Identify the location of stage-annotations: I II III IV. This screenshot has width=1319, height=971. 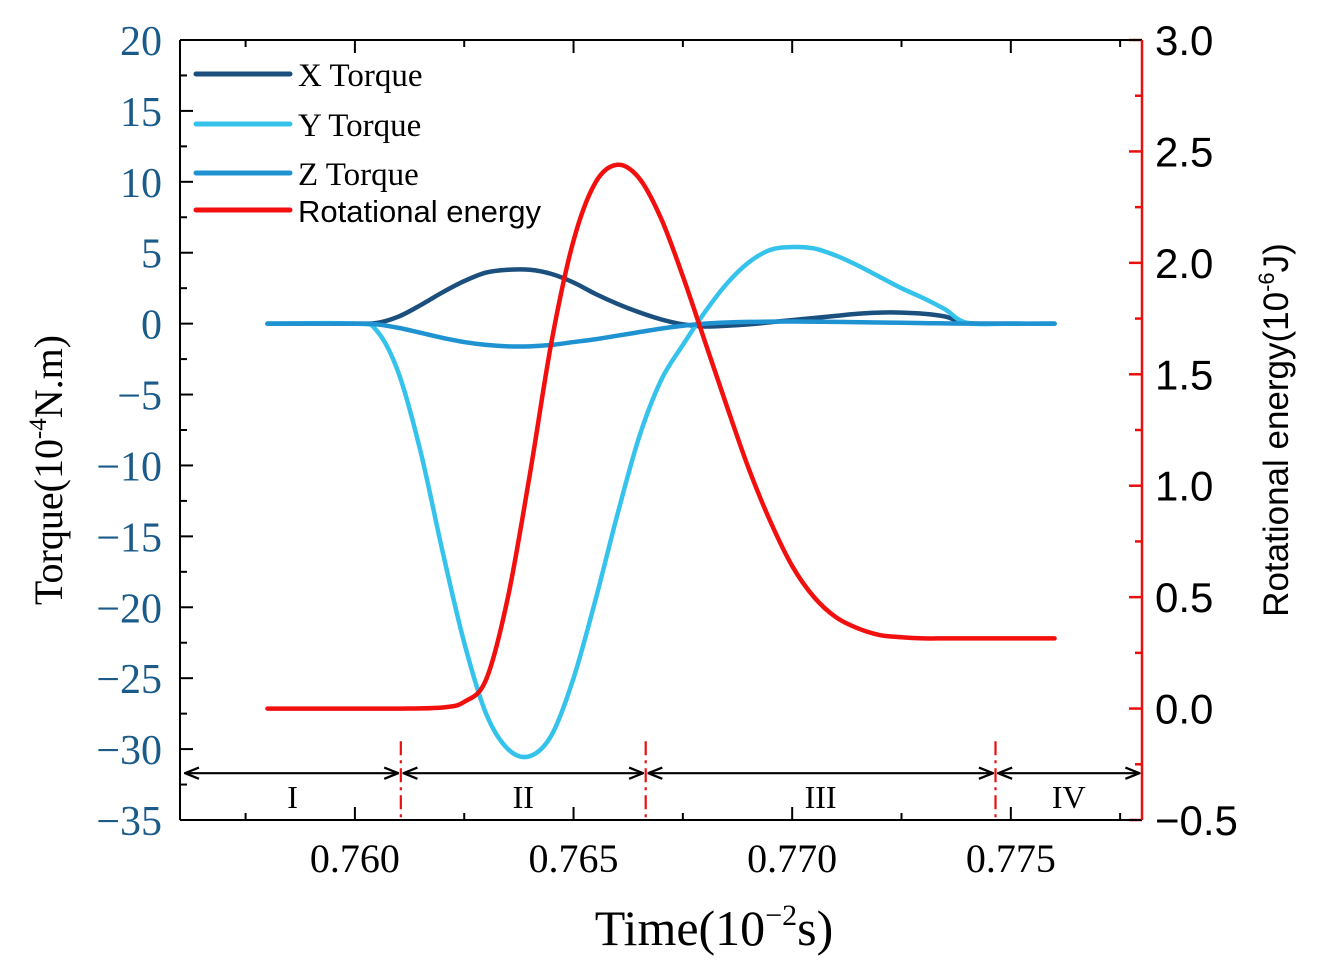
(662, 779).